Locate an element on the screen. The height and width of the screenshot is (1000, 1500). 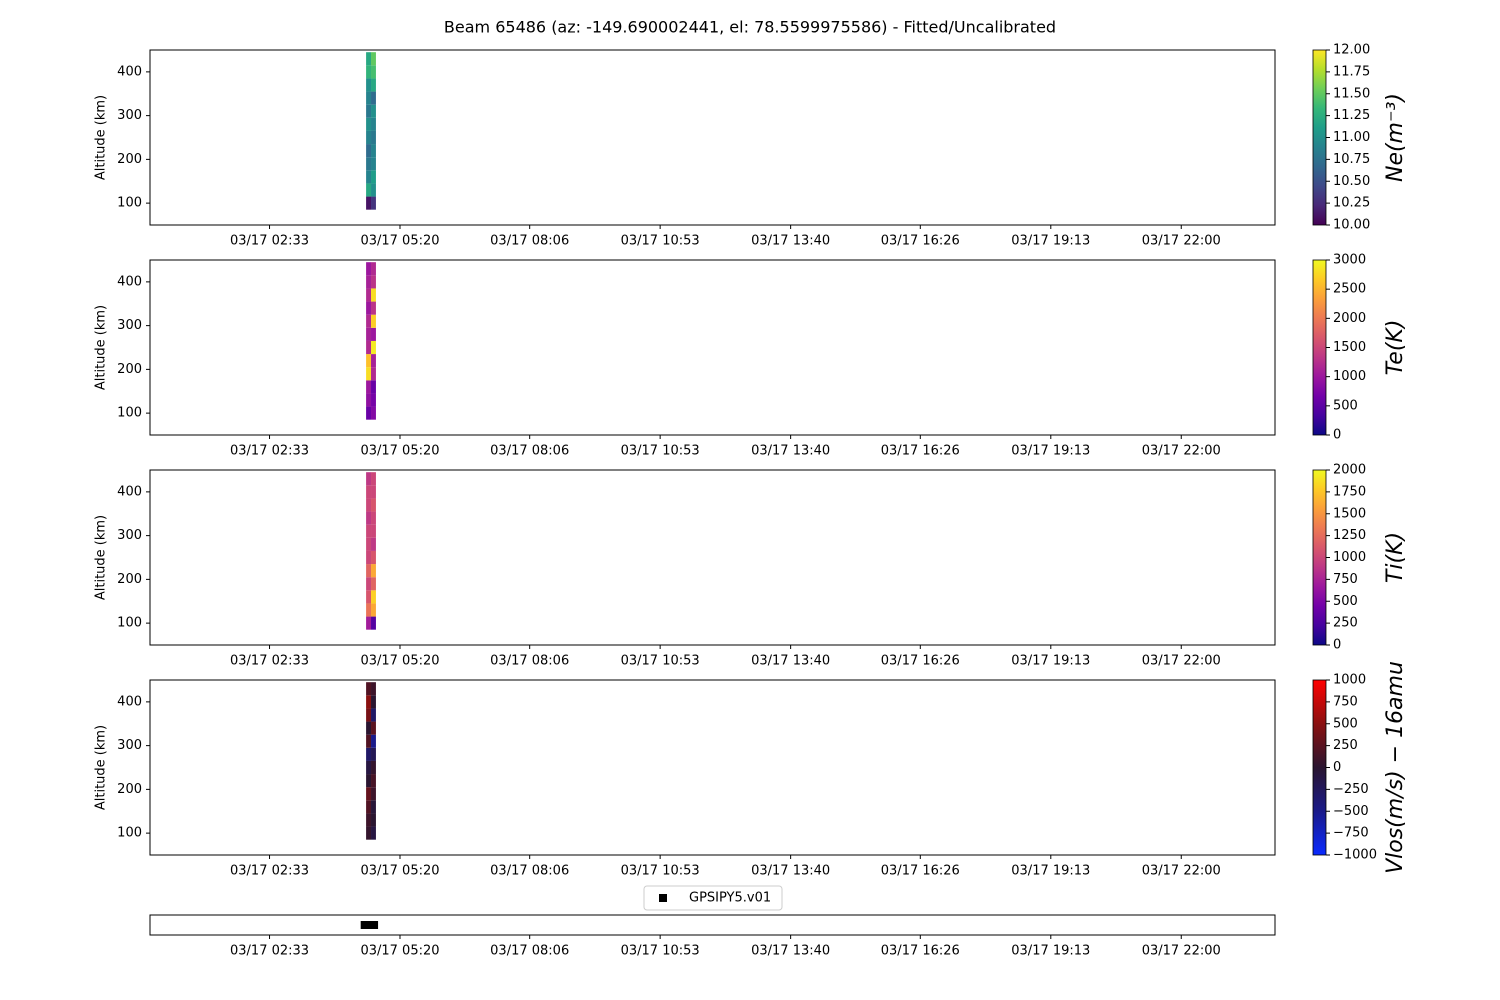
legend-label: GPSIPY5.v01 is located at coordinates (730, 898).